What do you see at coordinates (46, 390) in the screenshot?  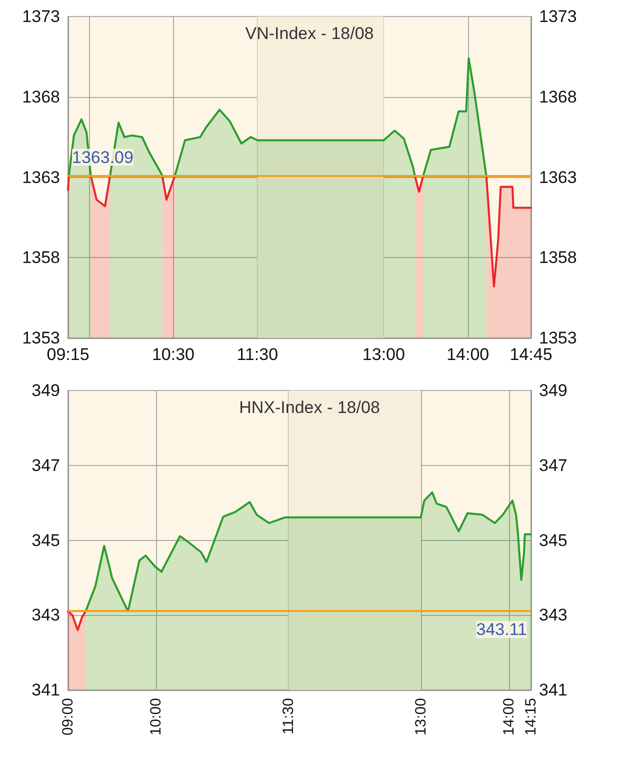 I see `y-tick-label: 349` at bounding box center [46, 390].